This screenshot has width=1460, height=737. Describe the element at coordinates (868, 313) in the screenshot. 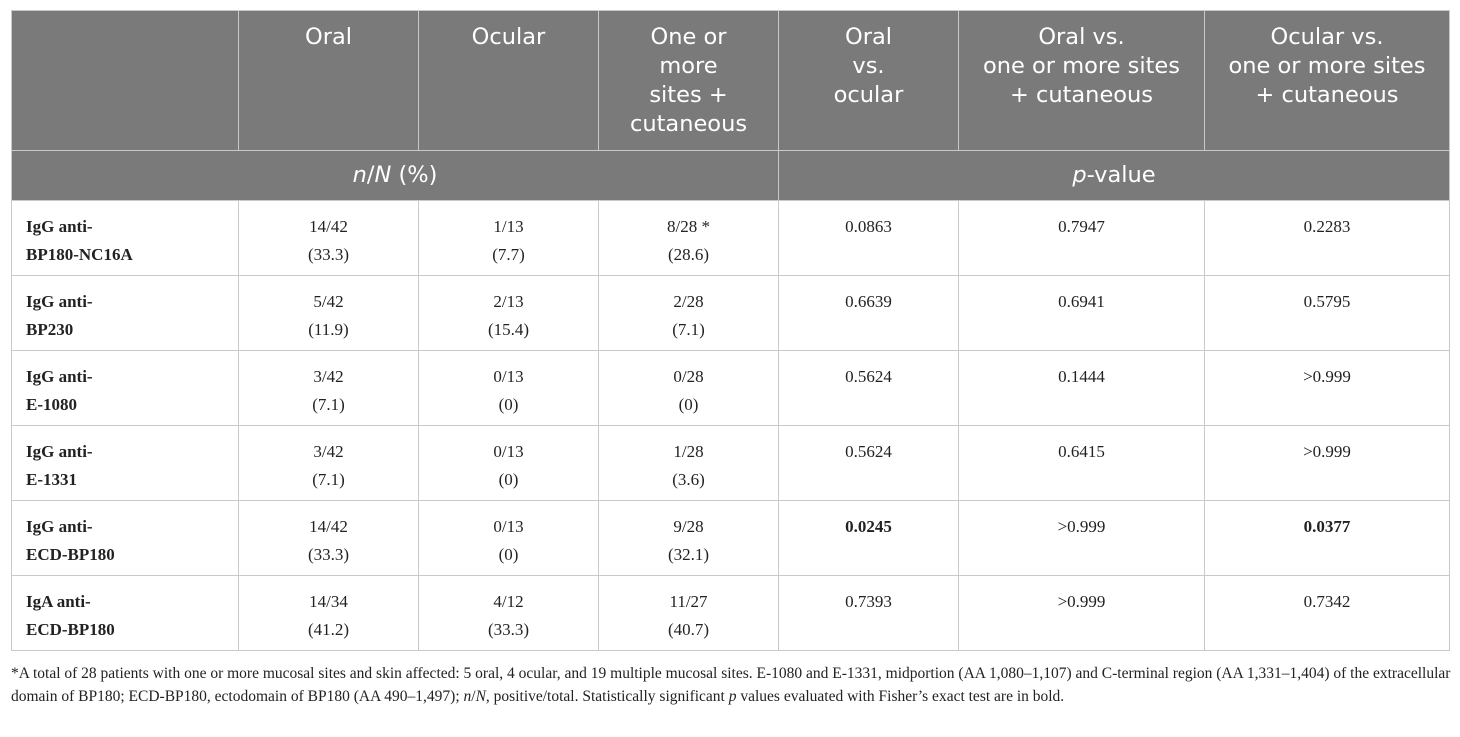

I see `cell-p1-value: 0.6639` at that location.